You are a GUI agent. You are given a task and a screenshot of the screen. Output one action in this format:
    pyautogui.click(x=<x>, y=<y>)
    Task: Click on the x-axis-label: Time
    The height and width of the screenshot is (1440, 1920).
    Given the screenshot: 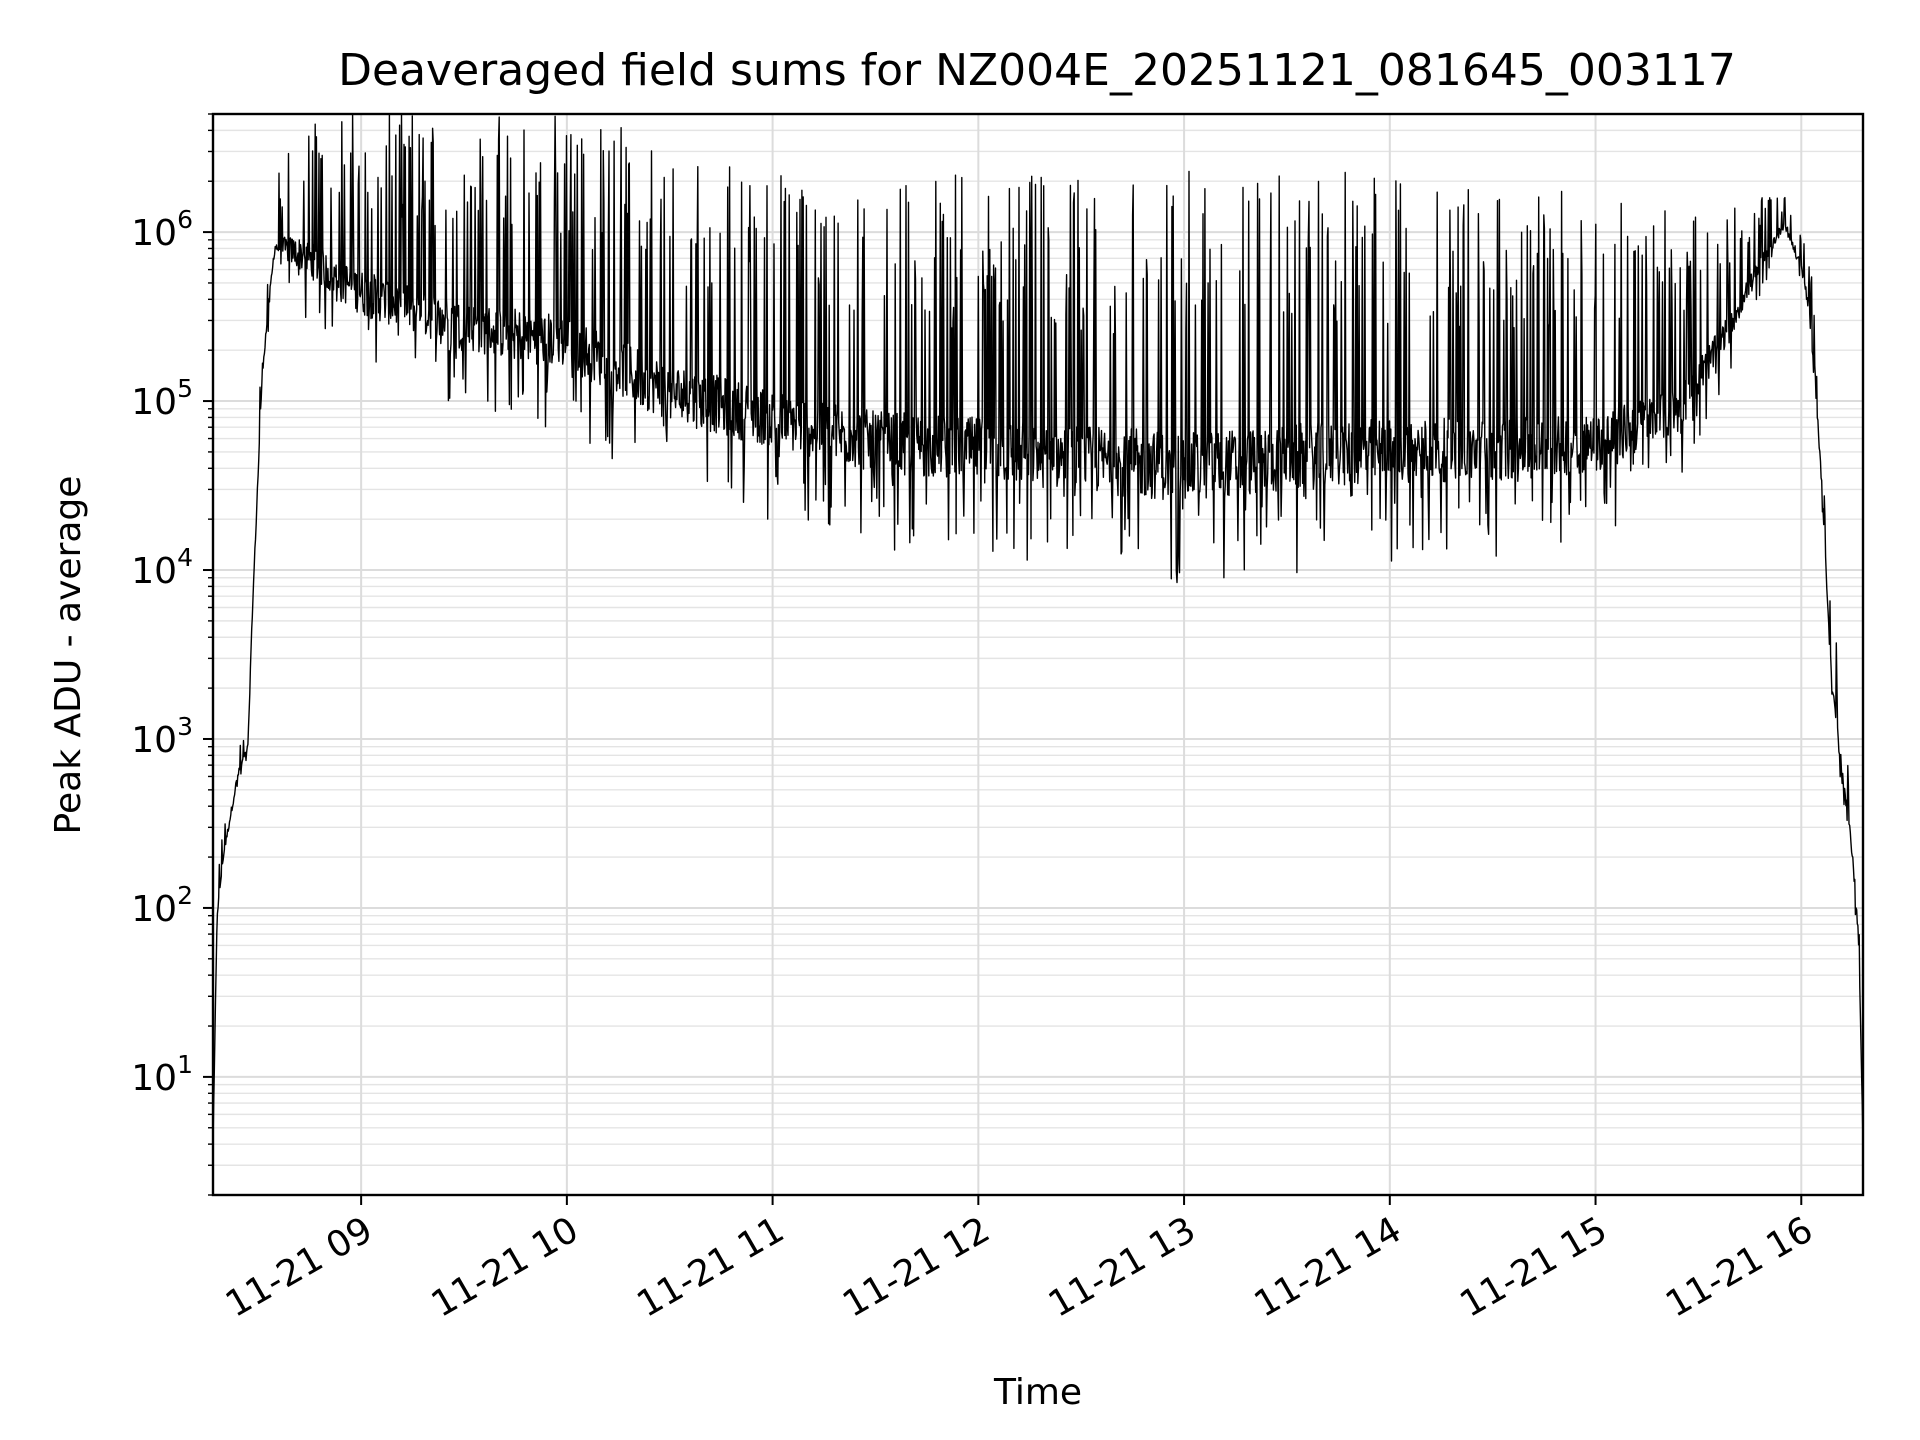 What is the action you would take?
    pyautogui.click(x=1037, y=1392)
    